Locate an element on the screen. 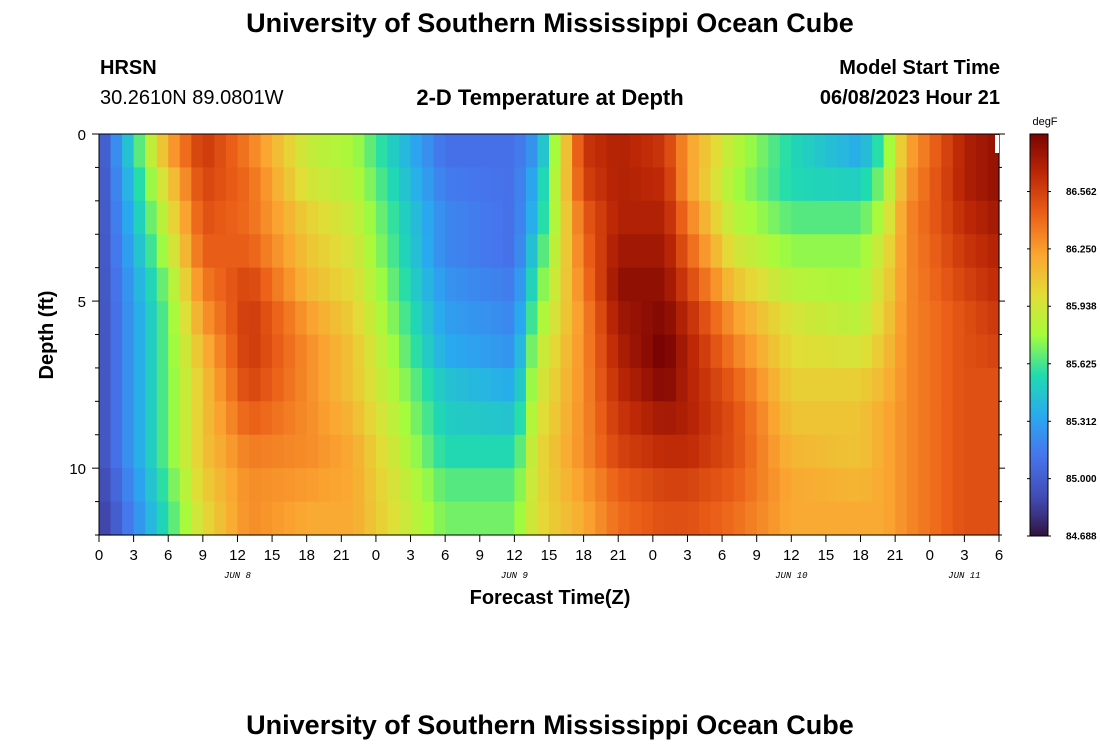  model-start-label: Model Start Time is located at coordinates (919, 68).